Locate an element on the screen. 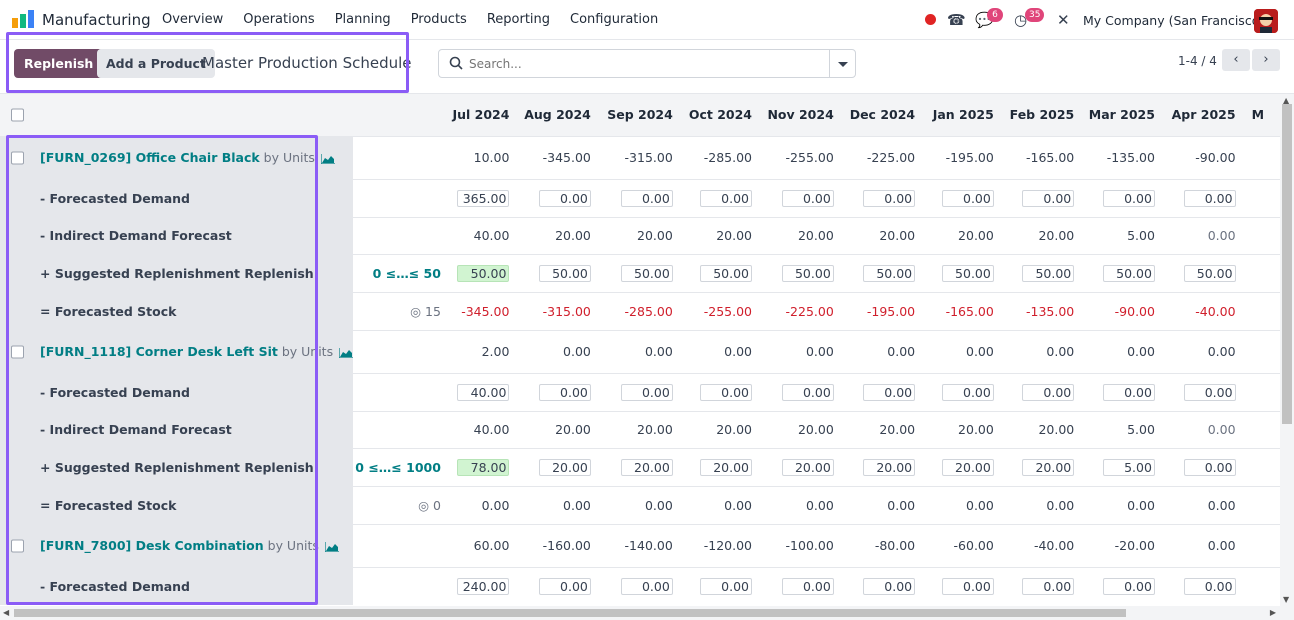 The height and width of the screenshot is (620, 1294). activities-icon: ◷ is located at coordinates (1021, 20).